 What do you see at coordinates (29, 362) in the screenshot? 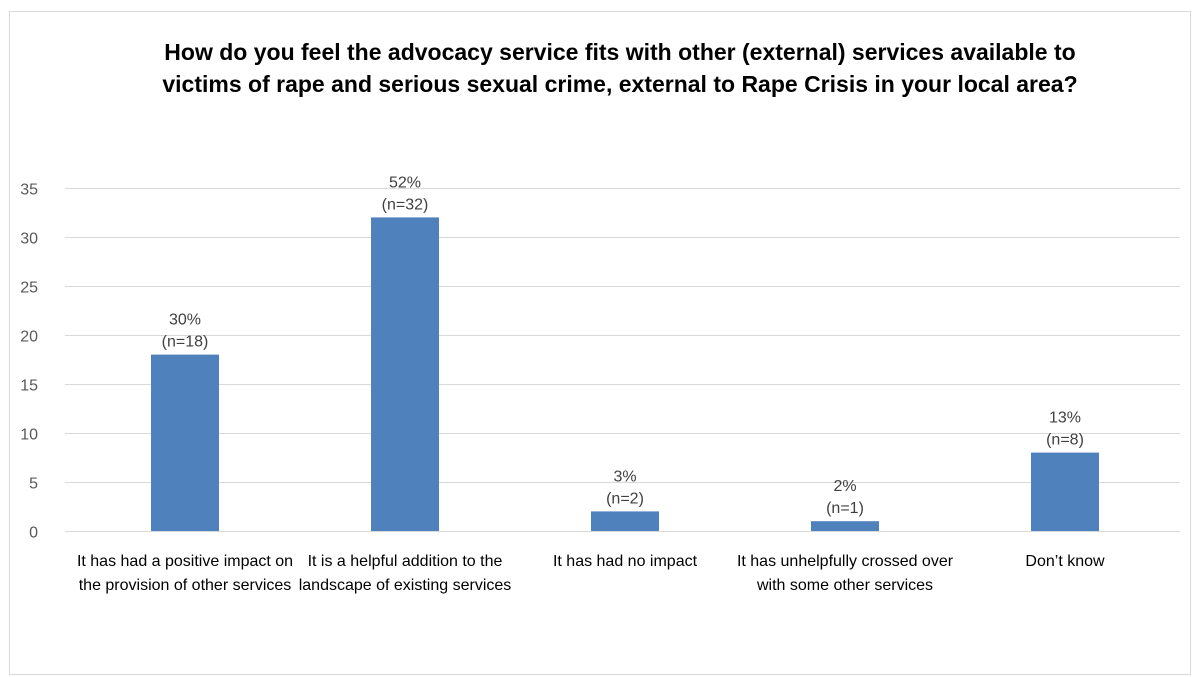
I see `y-axis-ticks: 0 5 10 15 20 25 30 35` at bounding box center [29, 362].